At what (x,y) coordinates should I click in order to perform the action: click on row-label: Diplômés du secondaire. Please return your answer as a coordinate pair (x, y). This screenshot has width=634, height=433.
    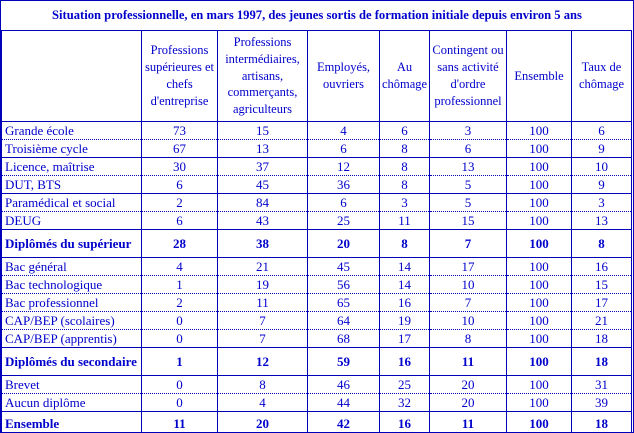
    Looking at the image, I should click on (71, 361).